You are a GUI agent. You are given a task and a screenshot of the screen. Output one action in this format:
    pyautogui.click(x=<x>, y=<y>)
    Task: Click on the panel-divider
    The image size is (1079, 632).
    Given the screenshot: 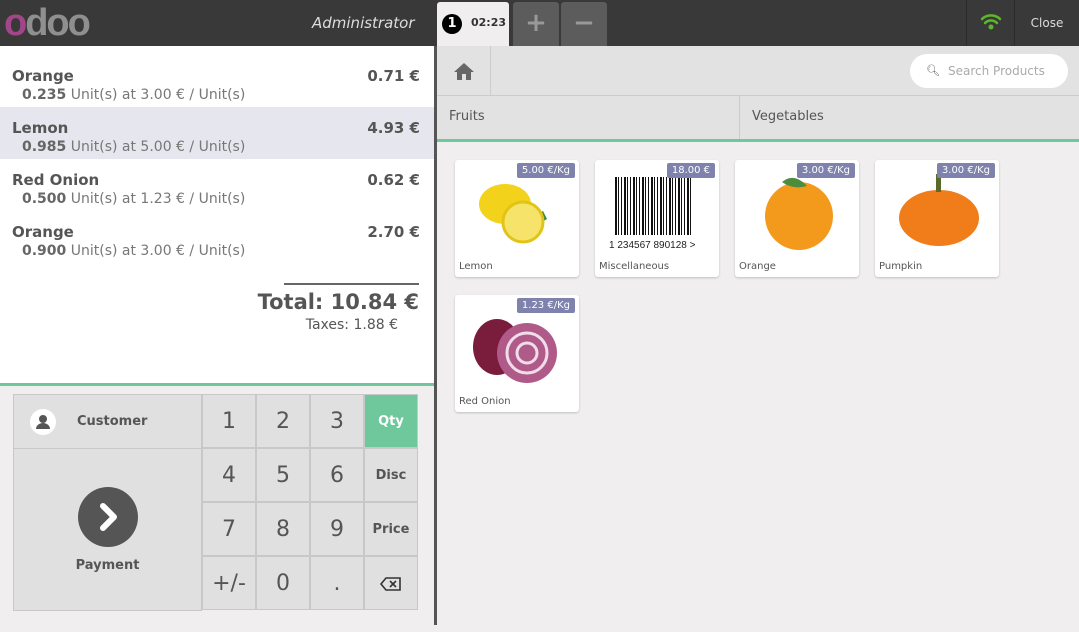 What is the action you would take?
    pyautogui.click(x=435, y=335)
    